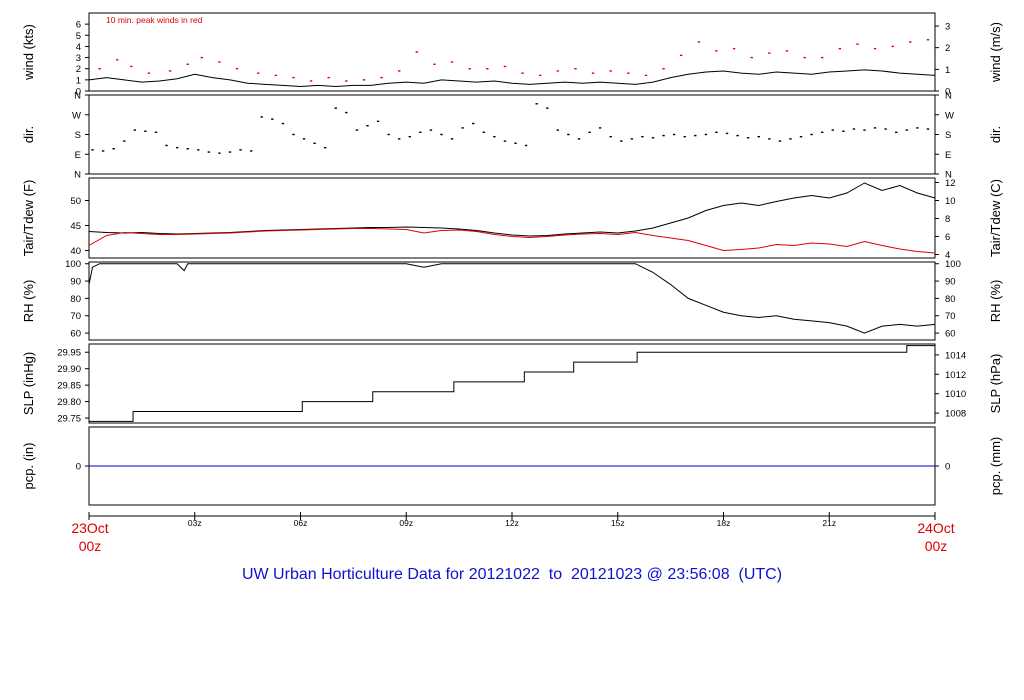  I want to click on y-axis-title-left: pcp. (in), so click(28, 466).